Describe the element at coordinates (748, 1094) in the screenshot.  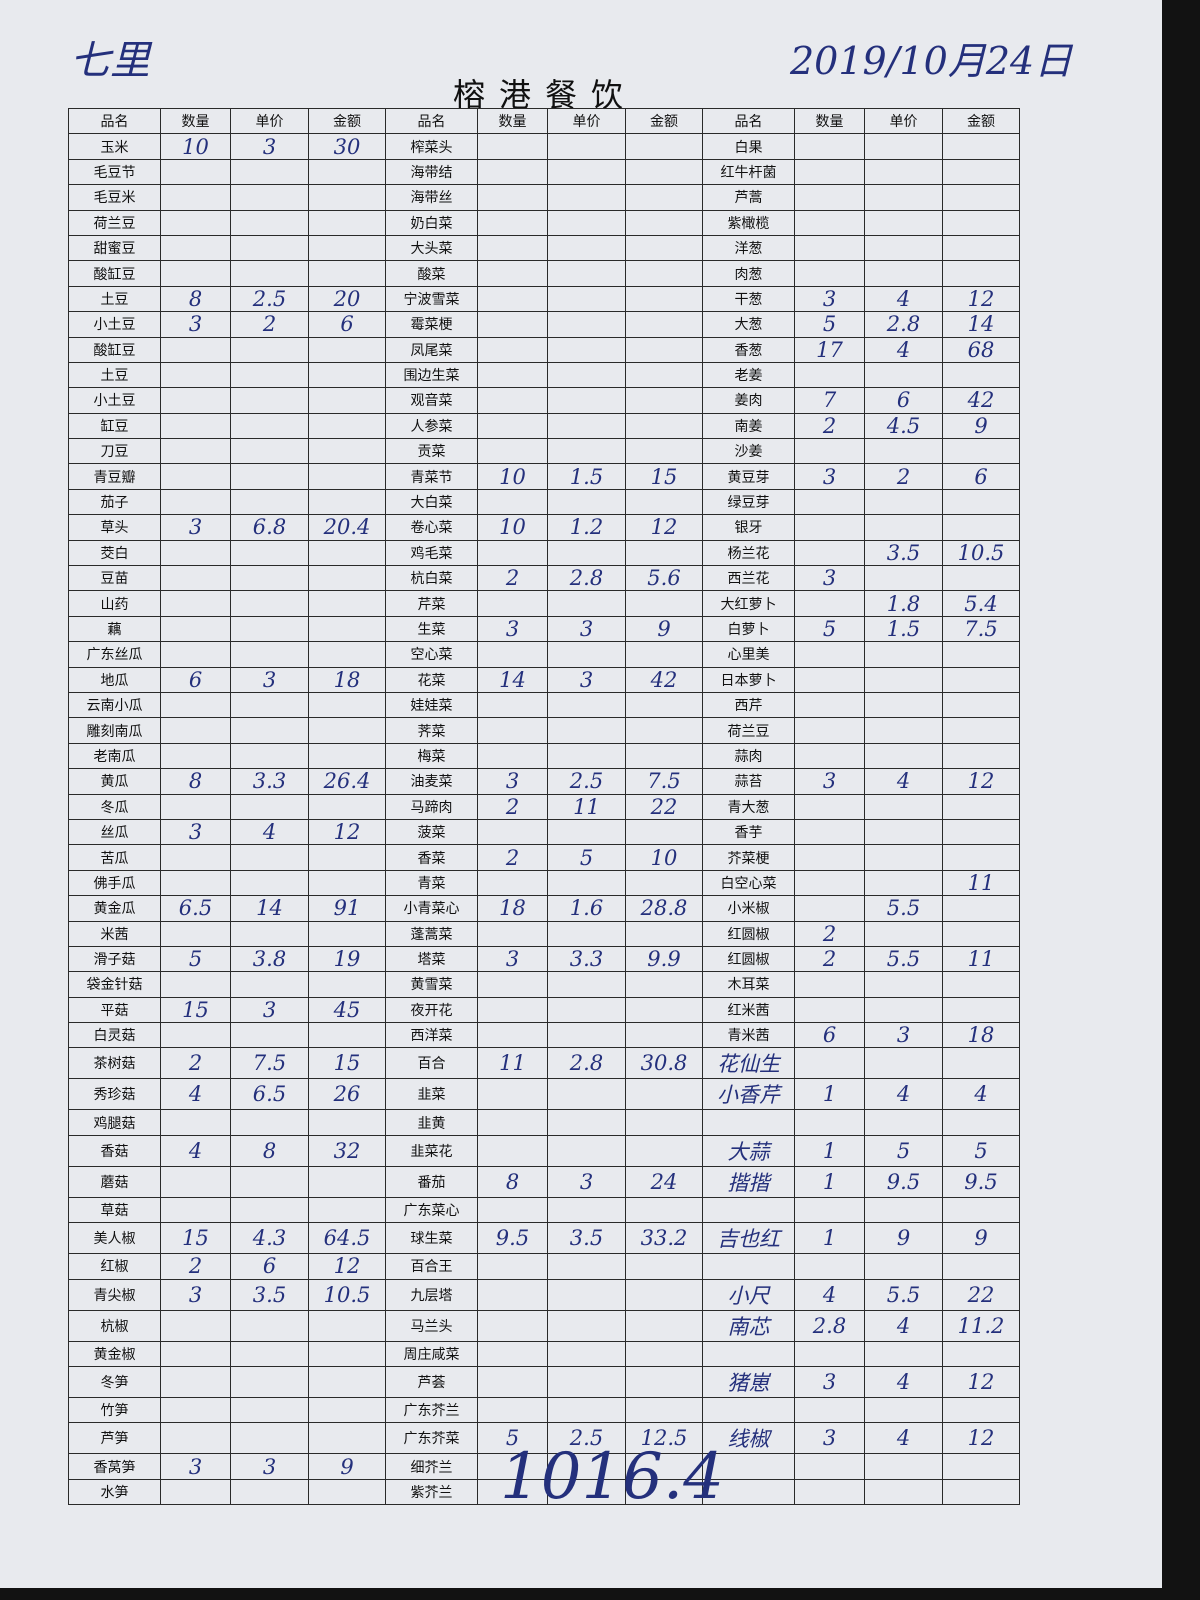
I see `item-name: 小香芹` at that location.